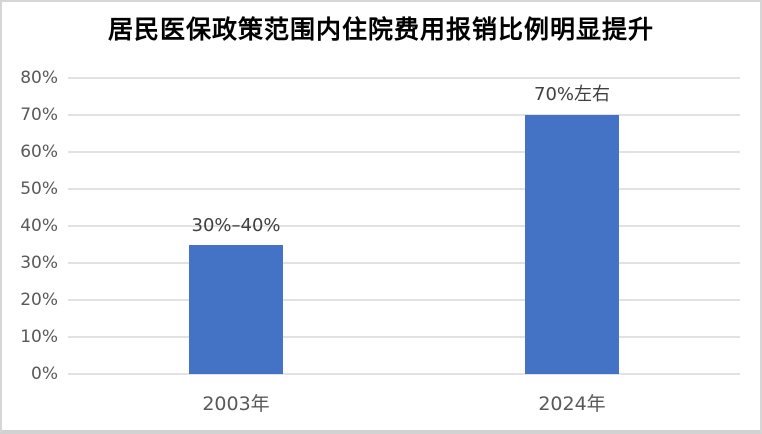 Image resolution: width=762 pixels, height=434 pixels. What do you see at coordinates (39, 189) in the screenshot?
I see `y-tick-label: 50%` at bounding box center [39, 189].